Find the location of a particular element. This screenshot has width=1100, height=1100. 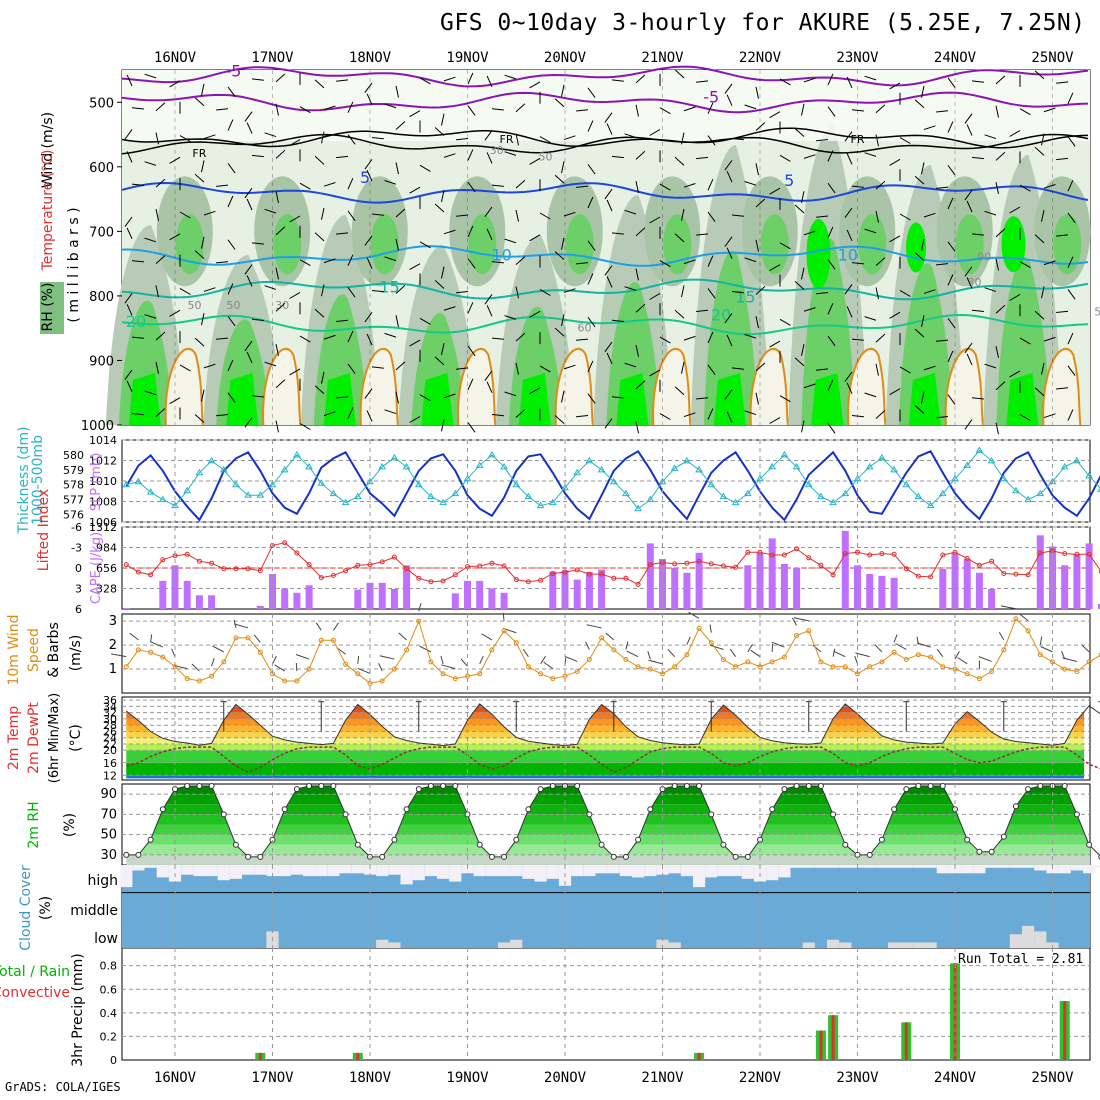

pressure-tick-label: 600 is located at coordinates (101, 168).